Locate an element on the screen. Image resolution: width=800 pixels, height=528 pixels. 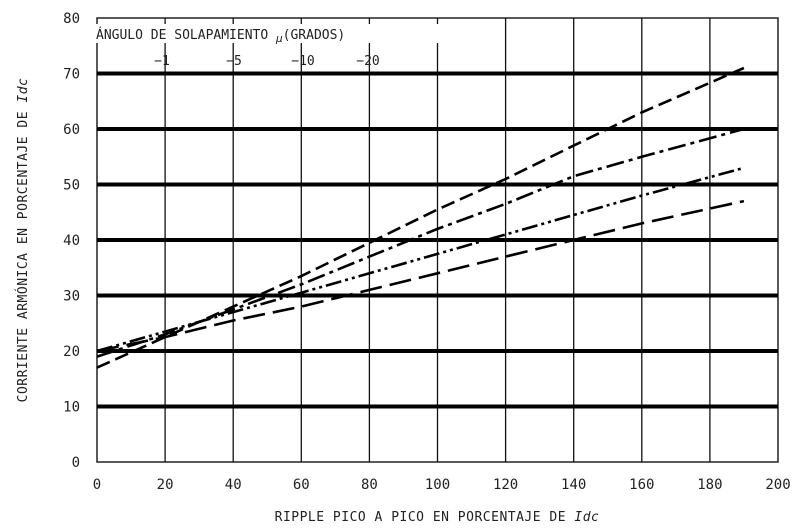
x-tick-label: 0 is located at coordinates (97, 485).